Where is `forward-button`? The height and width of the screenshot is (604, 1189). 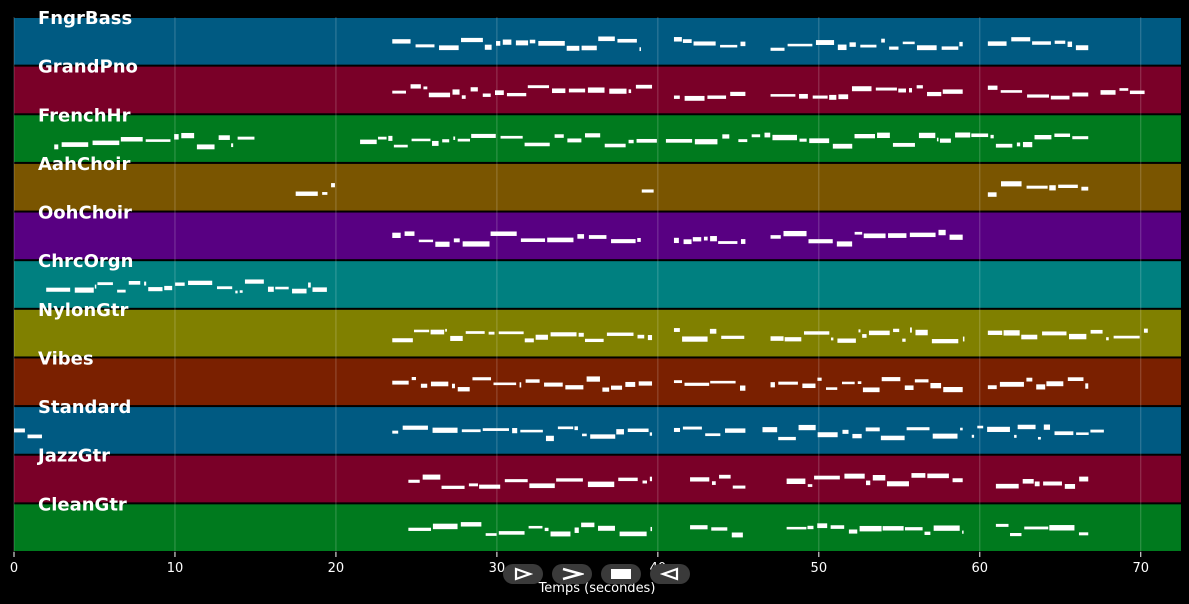 forward-button is located at coordinates (572, 574).